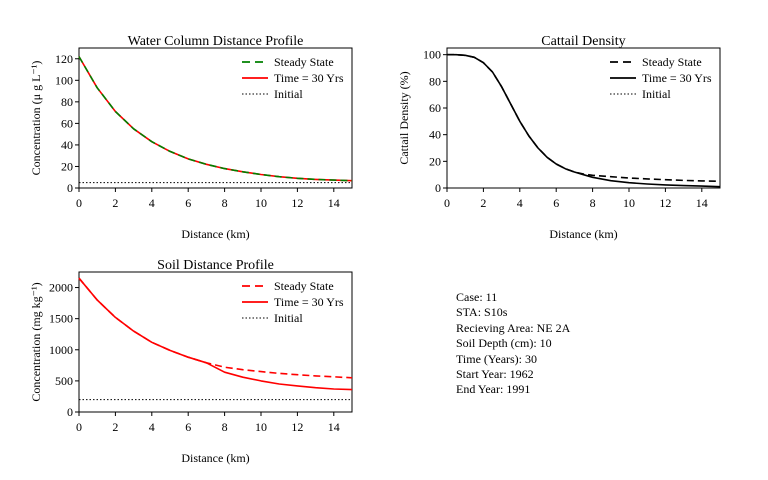 The height and width of the screenshot is (480, 768). What do you see at coordinates (64, 381) in the screenshot?
I see `y-tick-label: 500` at bounding box center [64, 381].